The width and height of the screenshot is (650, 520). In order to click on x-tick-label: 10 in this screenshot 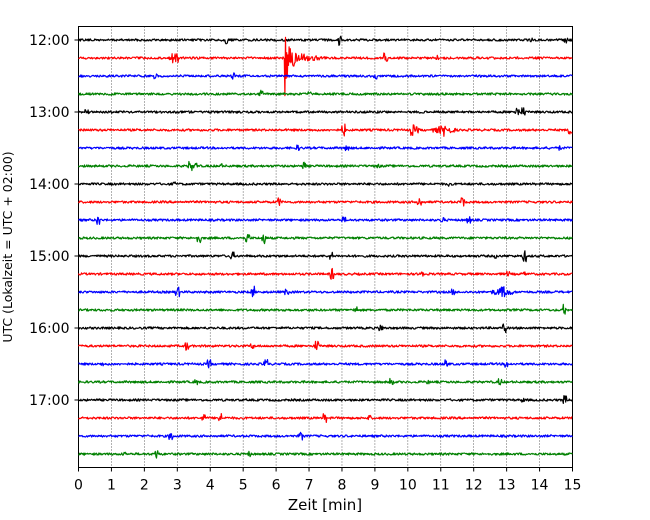, I will do `click(408, 486)`.